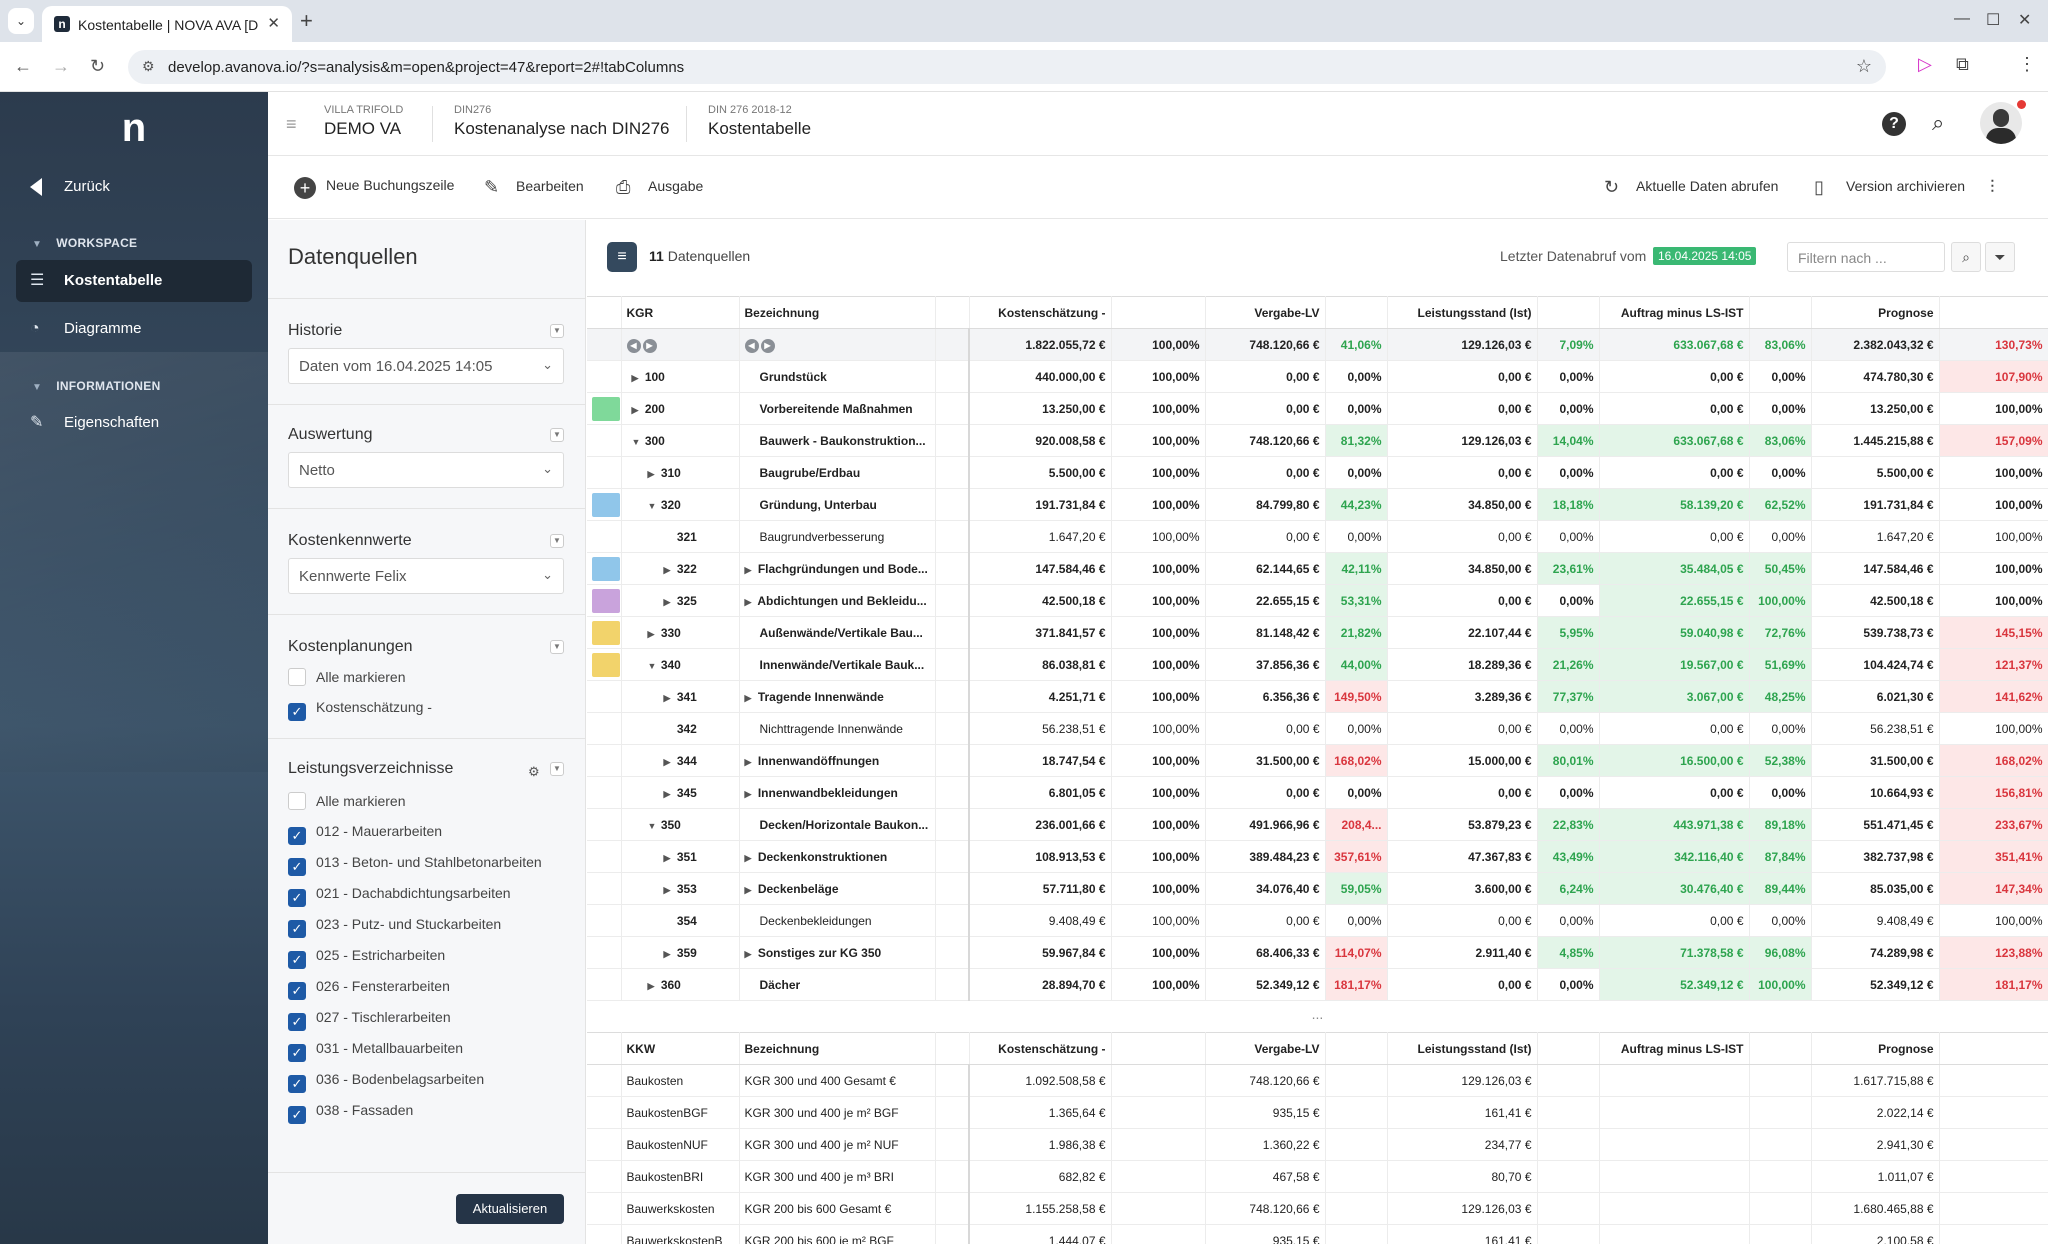 The height and width of the screenshot is (1244, 2048). Describe the element at coordinates (1691, 187) in the screenshot. I see `refresh-data-button: ↻ Aktuelle Daten abrufen` at that location.